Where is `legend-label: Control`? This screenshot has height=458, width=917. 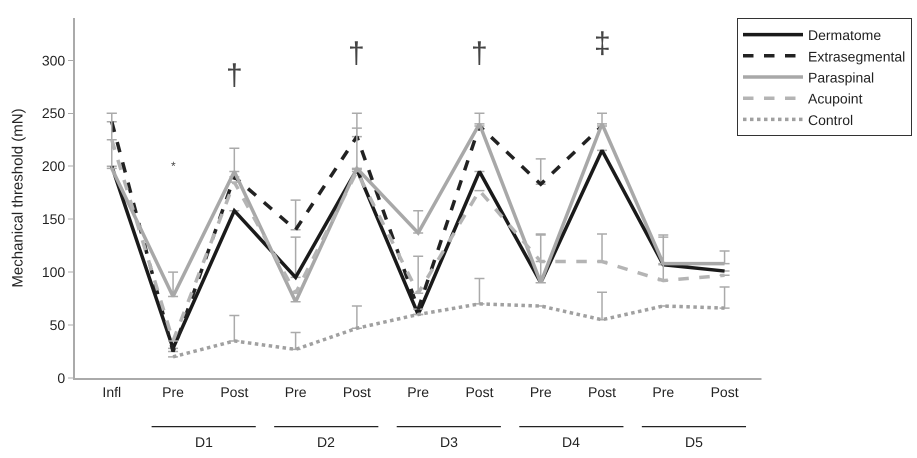 legend-label: Control is located at coordinates (831, 120).